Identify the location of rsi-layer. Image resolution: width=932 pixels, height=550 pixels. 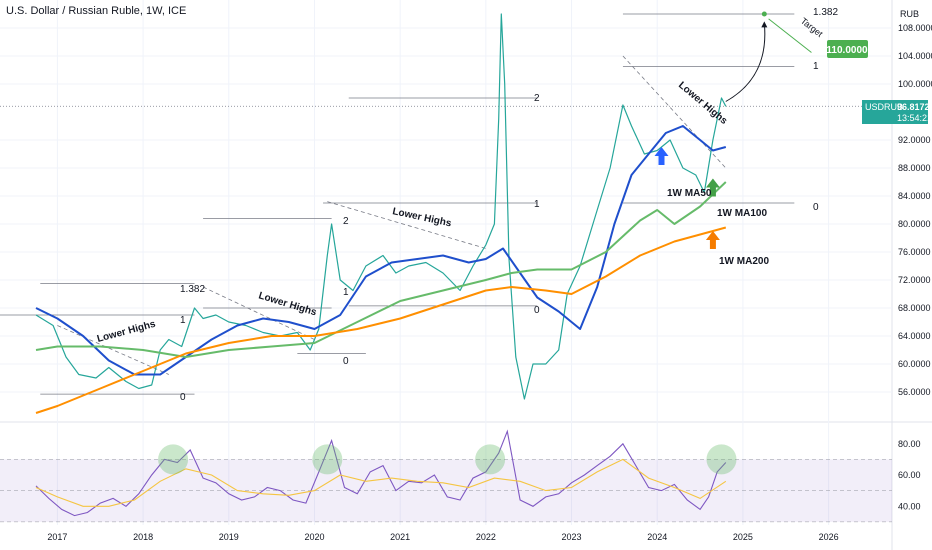
(381, 473).